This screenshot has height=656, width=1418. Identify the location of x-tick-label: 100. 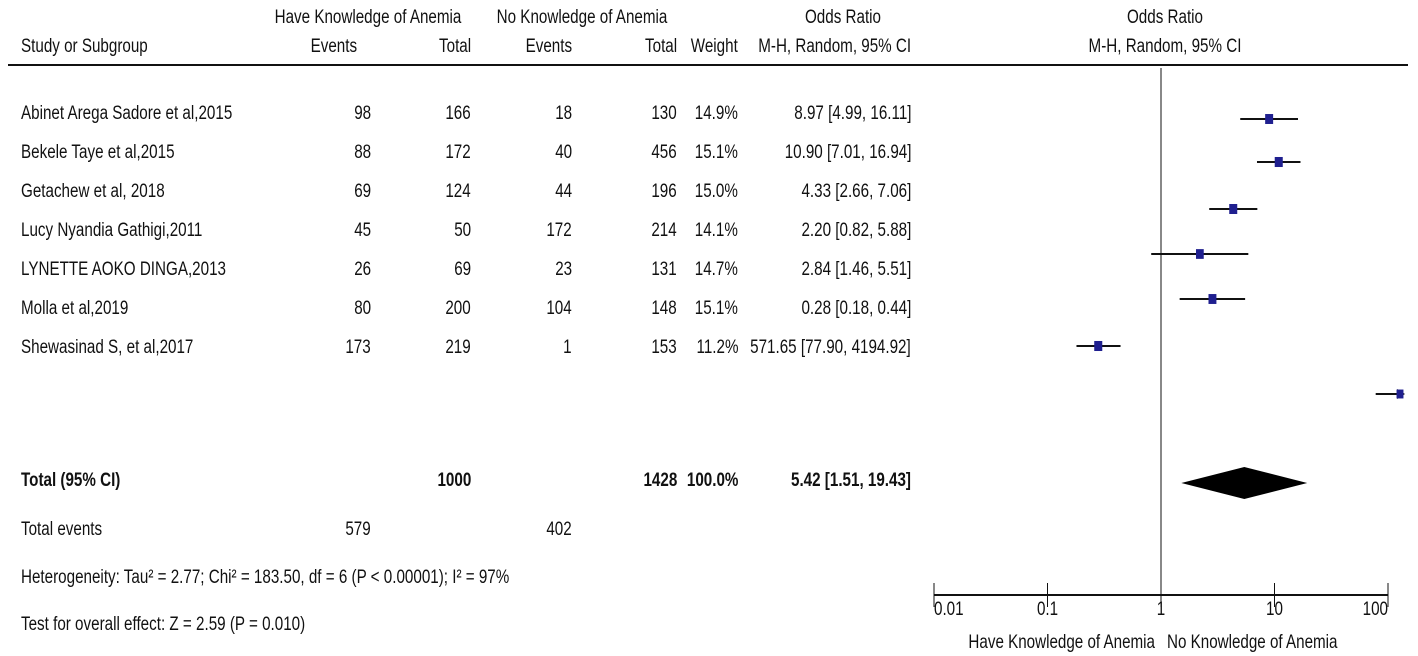
(1375, 608).